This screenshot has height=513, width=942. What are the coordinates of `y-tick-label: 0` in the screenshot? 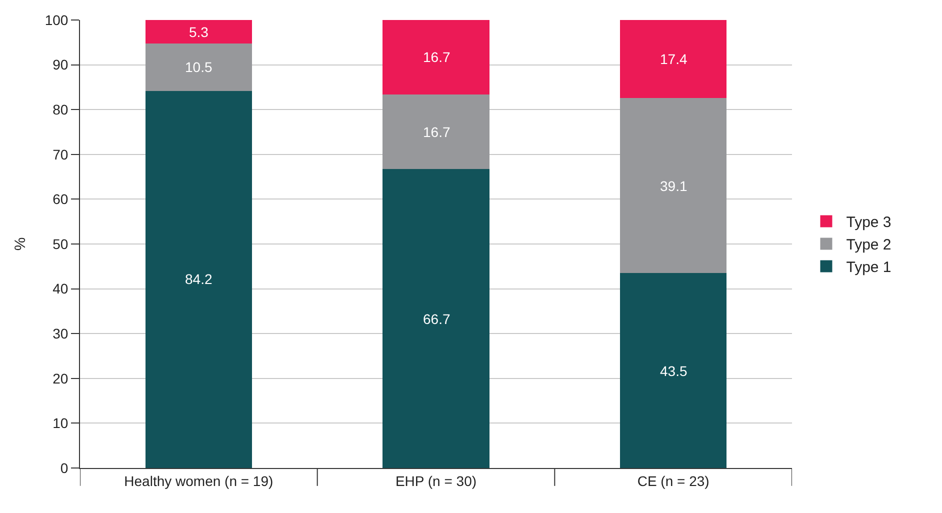 It's located at (64, 468).